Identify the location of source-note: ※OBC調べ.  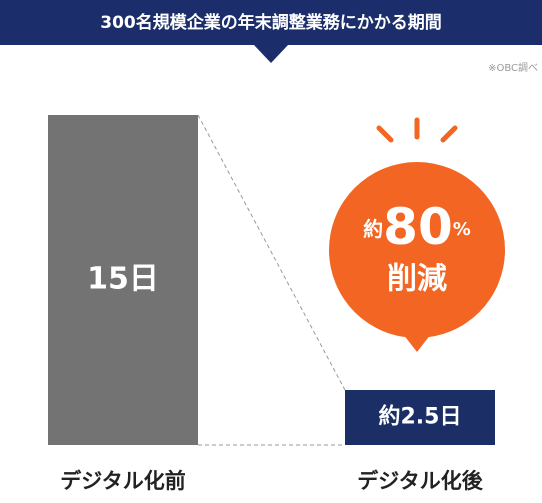
(513, 67).